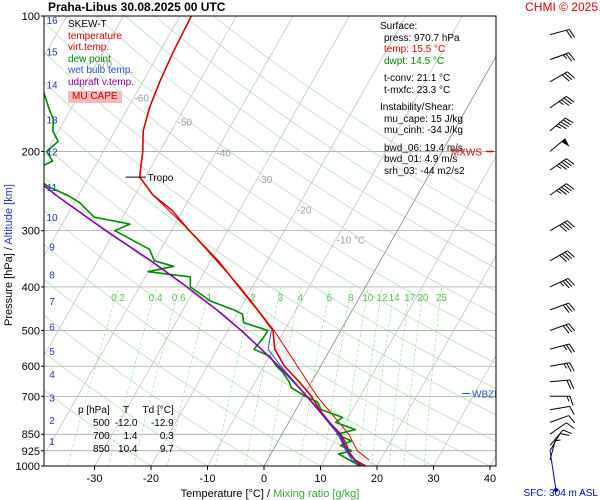 The height and width of the screenshot is (500, 600). I want to click on mixing-ratio-label: 3, so click(281, 298).